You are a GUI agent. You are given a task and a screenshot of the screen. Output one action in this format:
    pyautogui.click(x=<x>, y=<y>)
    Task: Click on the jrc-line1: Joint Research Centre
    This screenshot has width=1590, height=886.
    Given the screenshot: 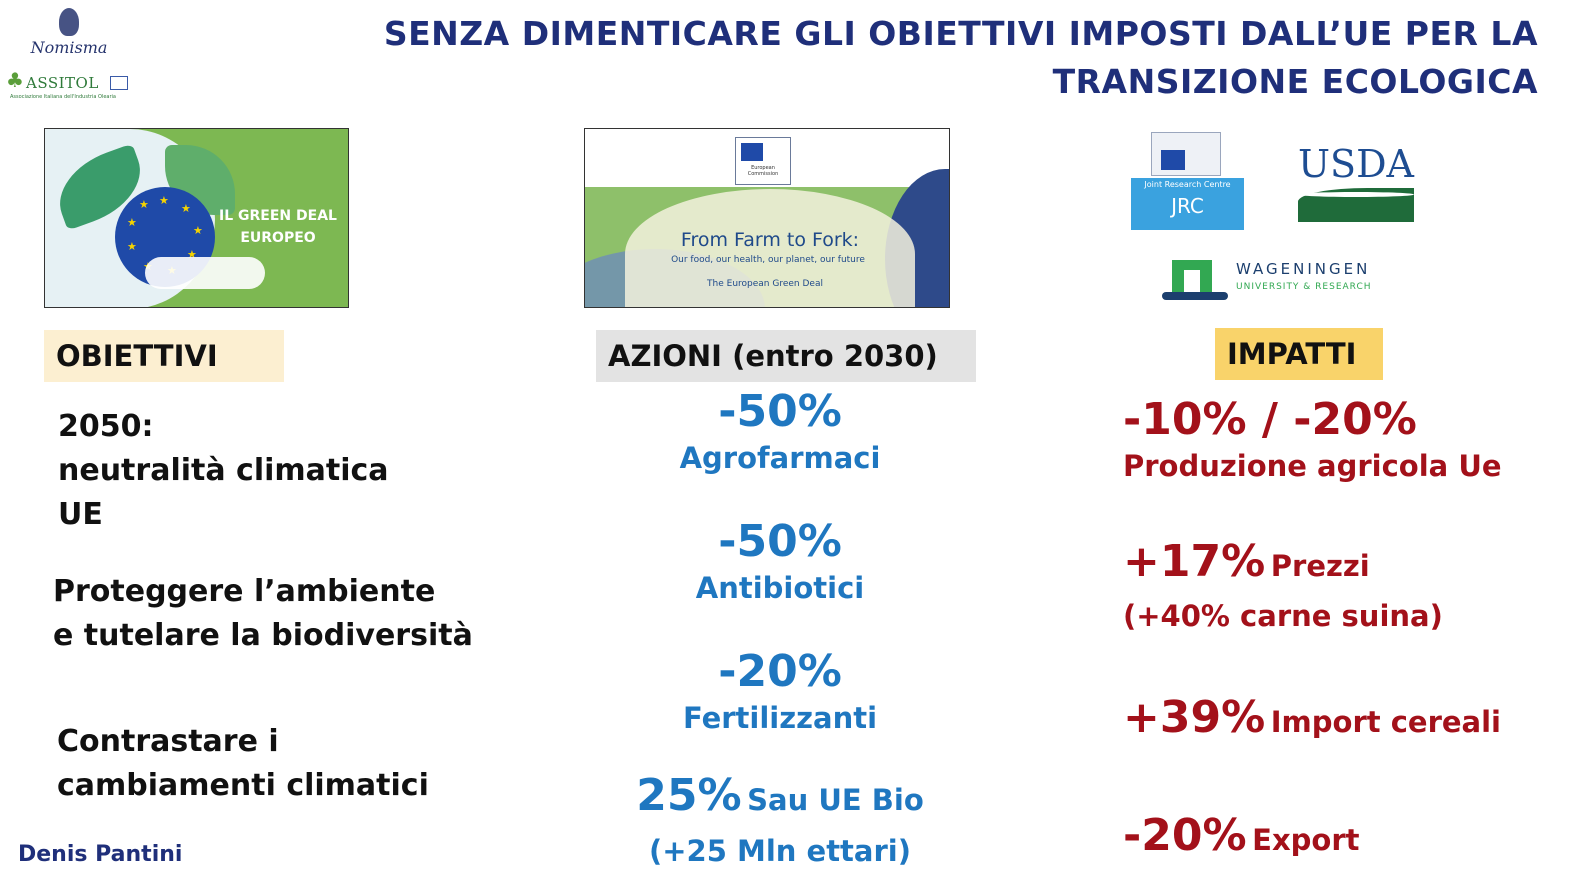 What is the action you would take?
    pyautogui.click(x=1187, y=184)
    